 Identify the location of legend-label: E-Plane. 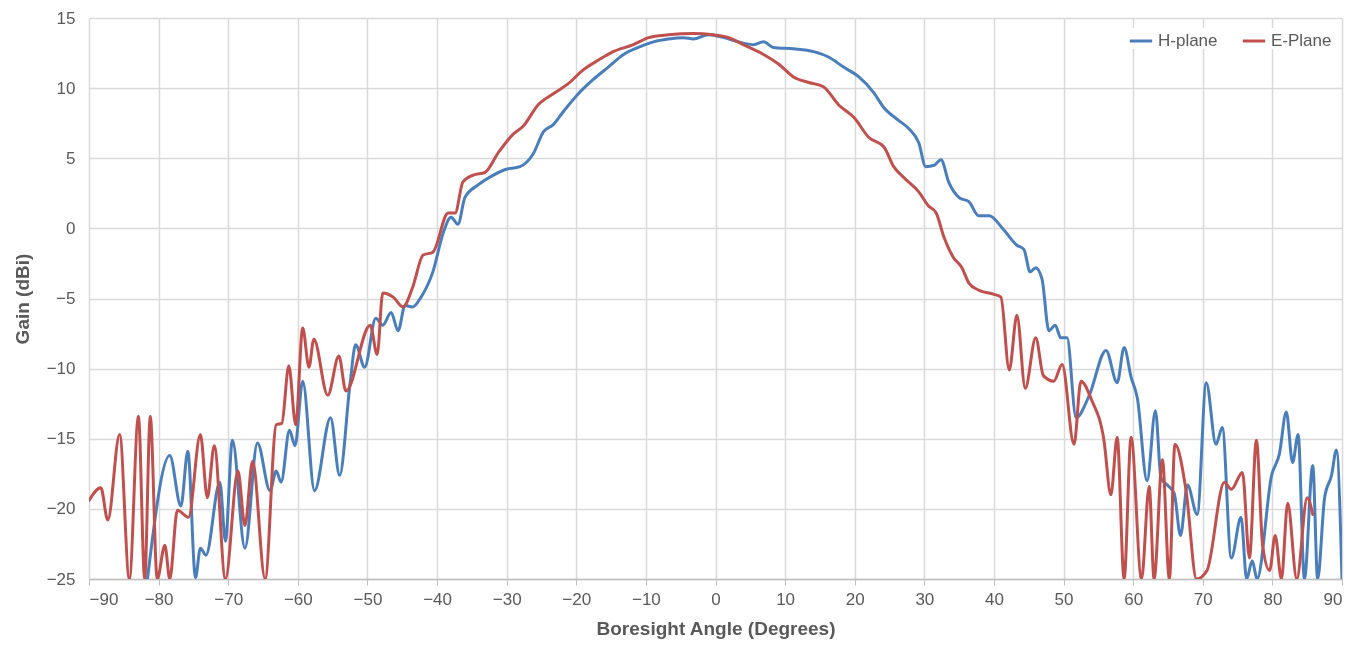
(1301, 40).